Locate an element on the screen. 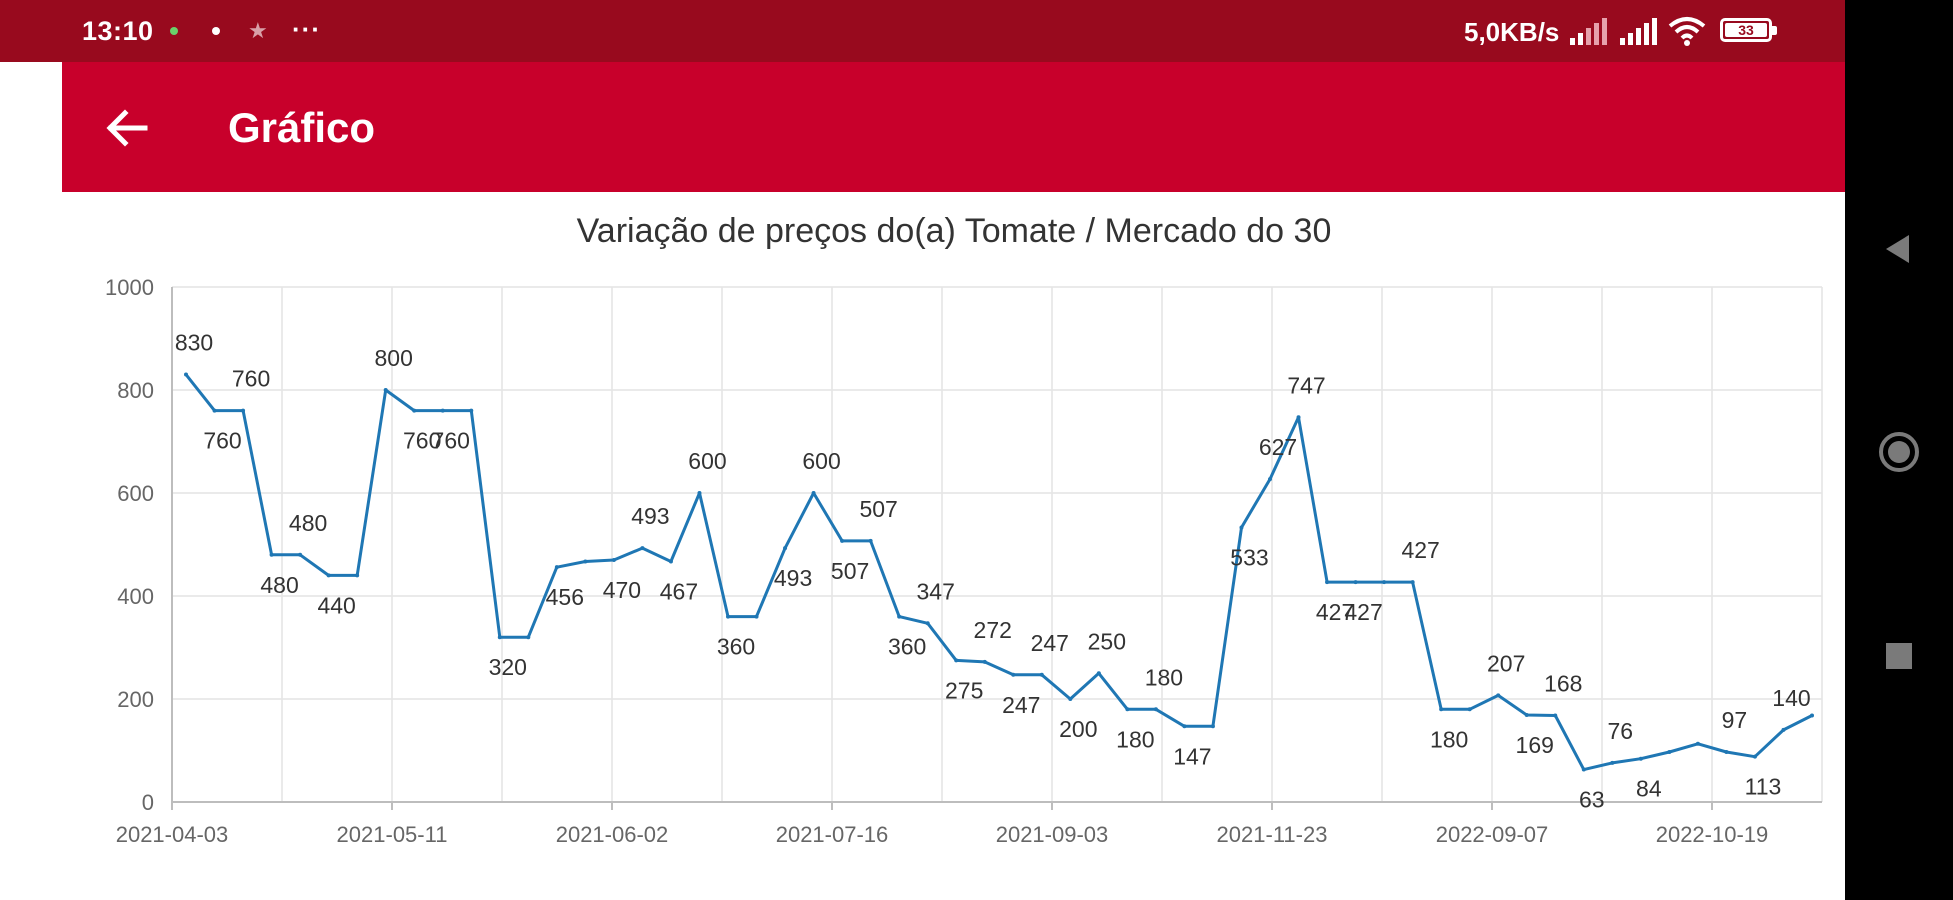  x-tick-label: 2021-11-23 is located at coordinates (1272, 834).